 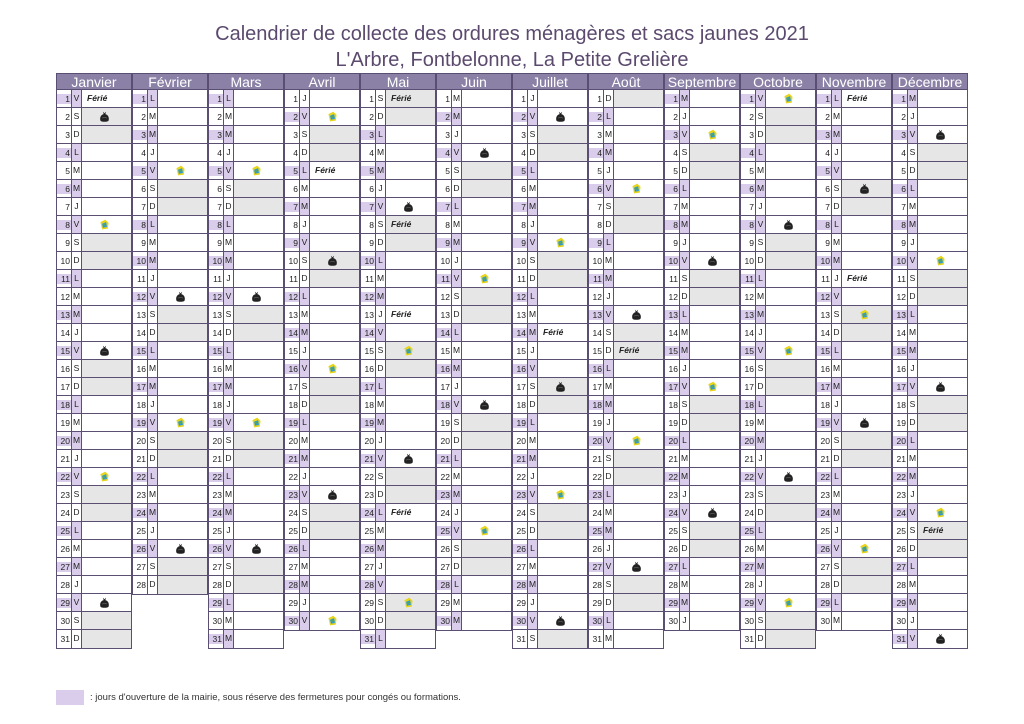 What do you see at coordinates (854, 387) in the screenshot?
I see `day-row: 17 M` at bounding box center [854, 387].